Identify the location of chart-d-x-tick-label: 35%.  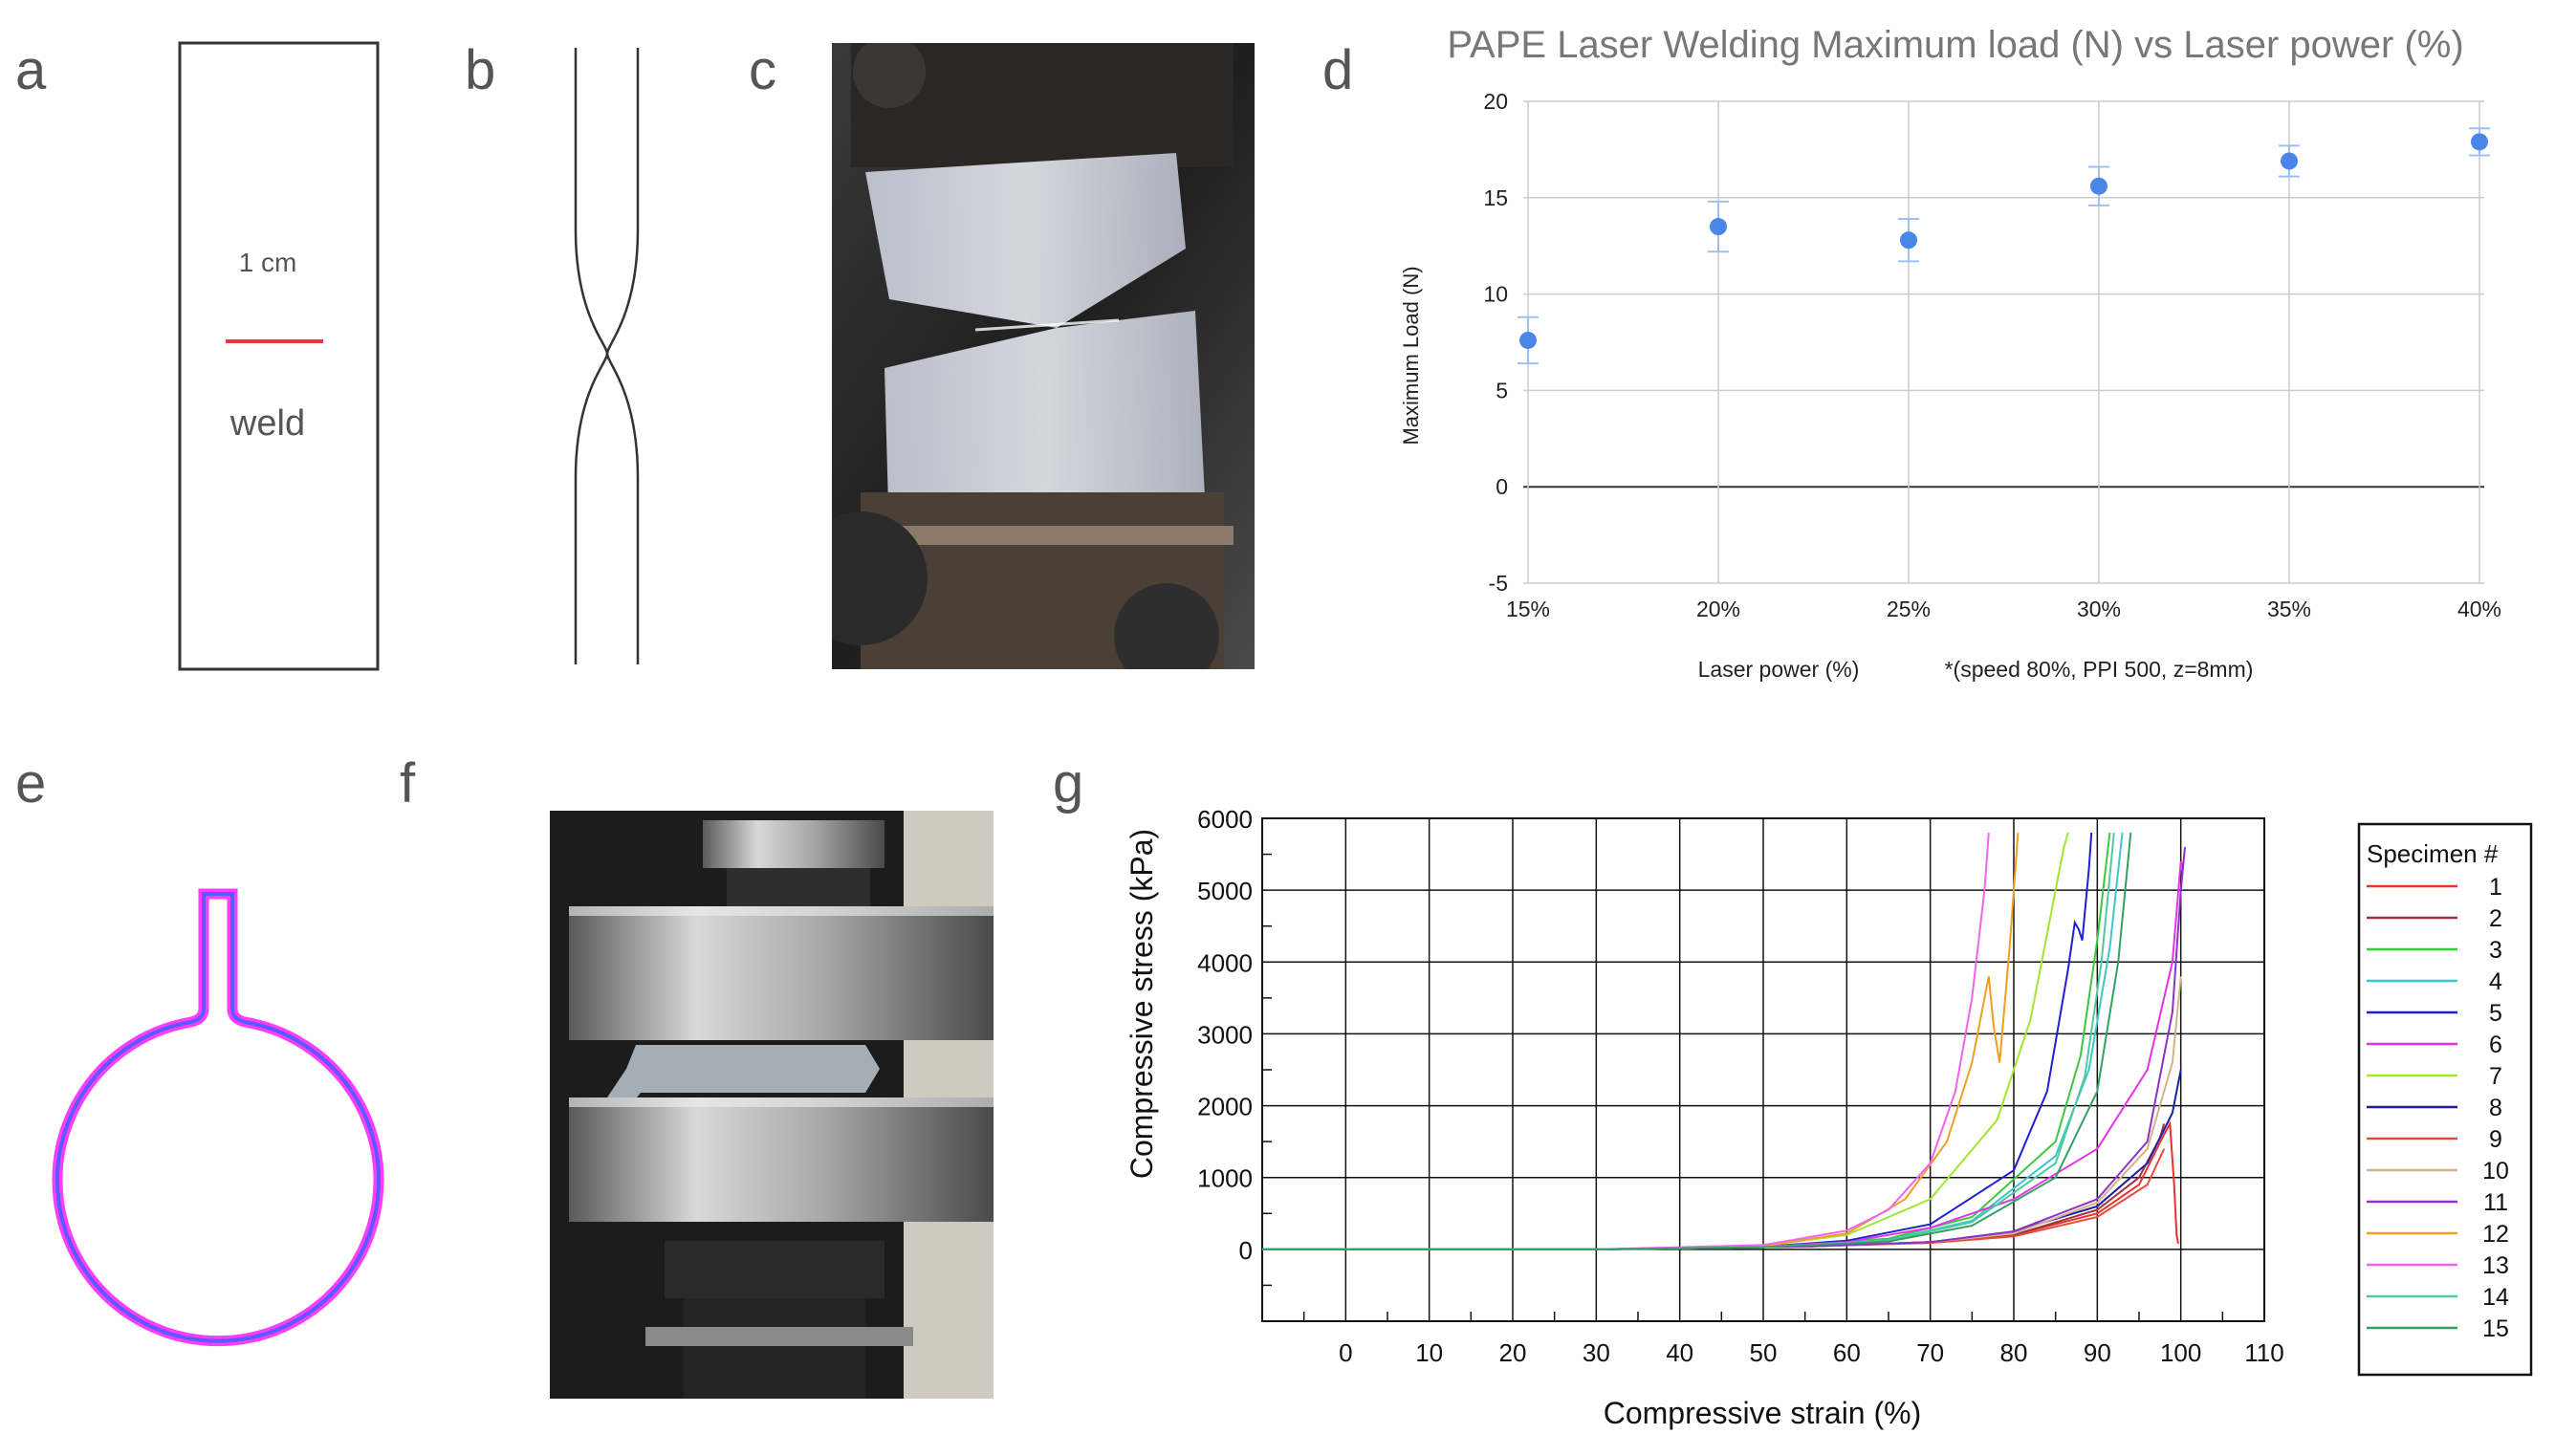
(2289, 609).